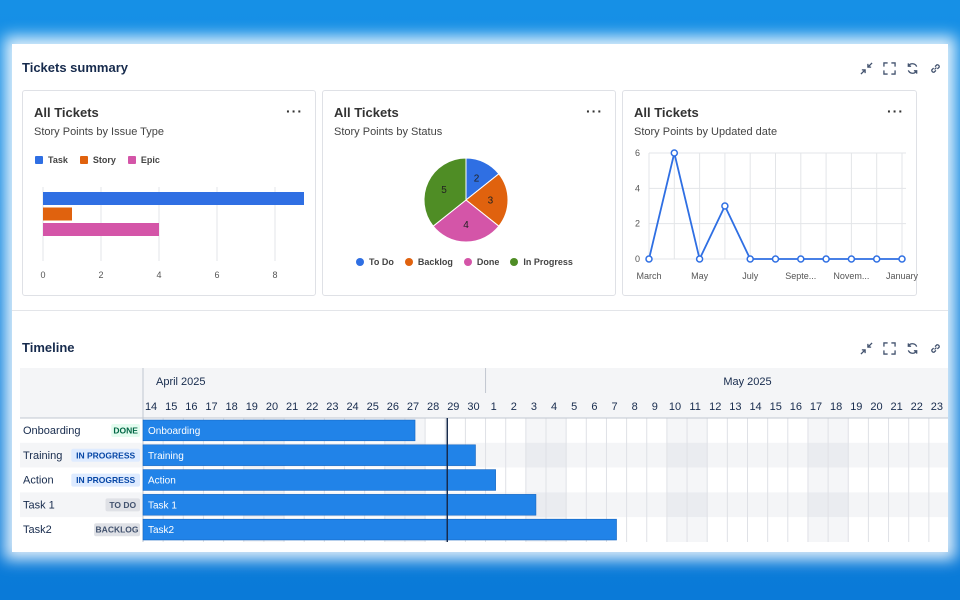  Describe the element at coordinates (38, 481) in the screenshot. I see `row-name: Action` at that location.